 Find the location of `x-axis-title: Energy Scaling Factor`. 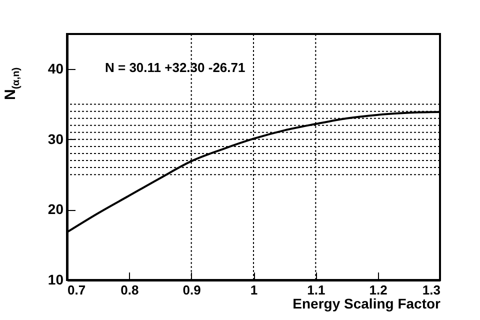

x-axis-title: Energy Scaling Factor is located at coordinates (367, 304).